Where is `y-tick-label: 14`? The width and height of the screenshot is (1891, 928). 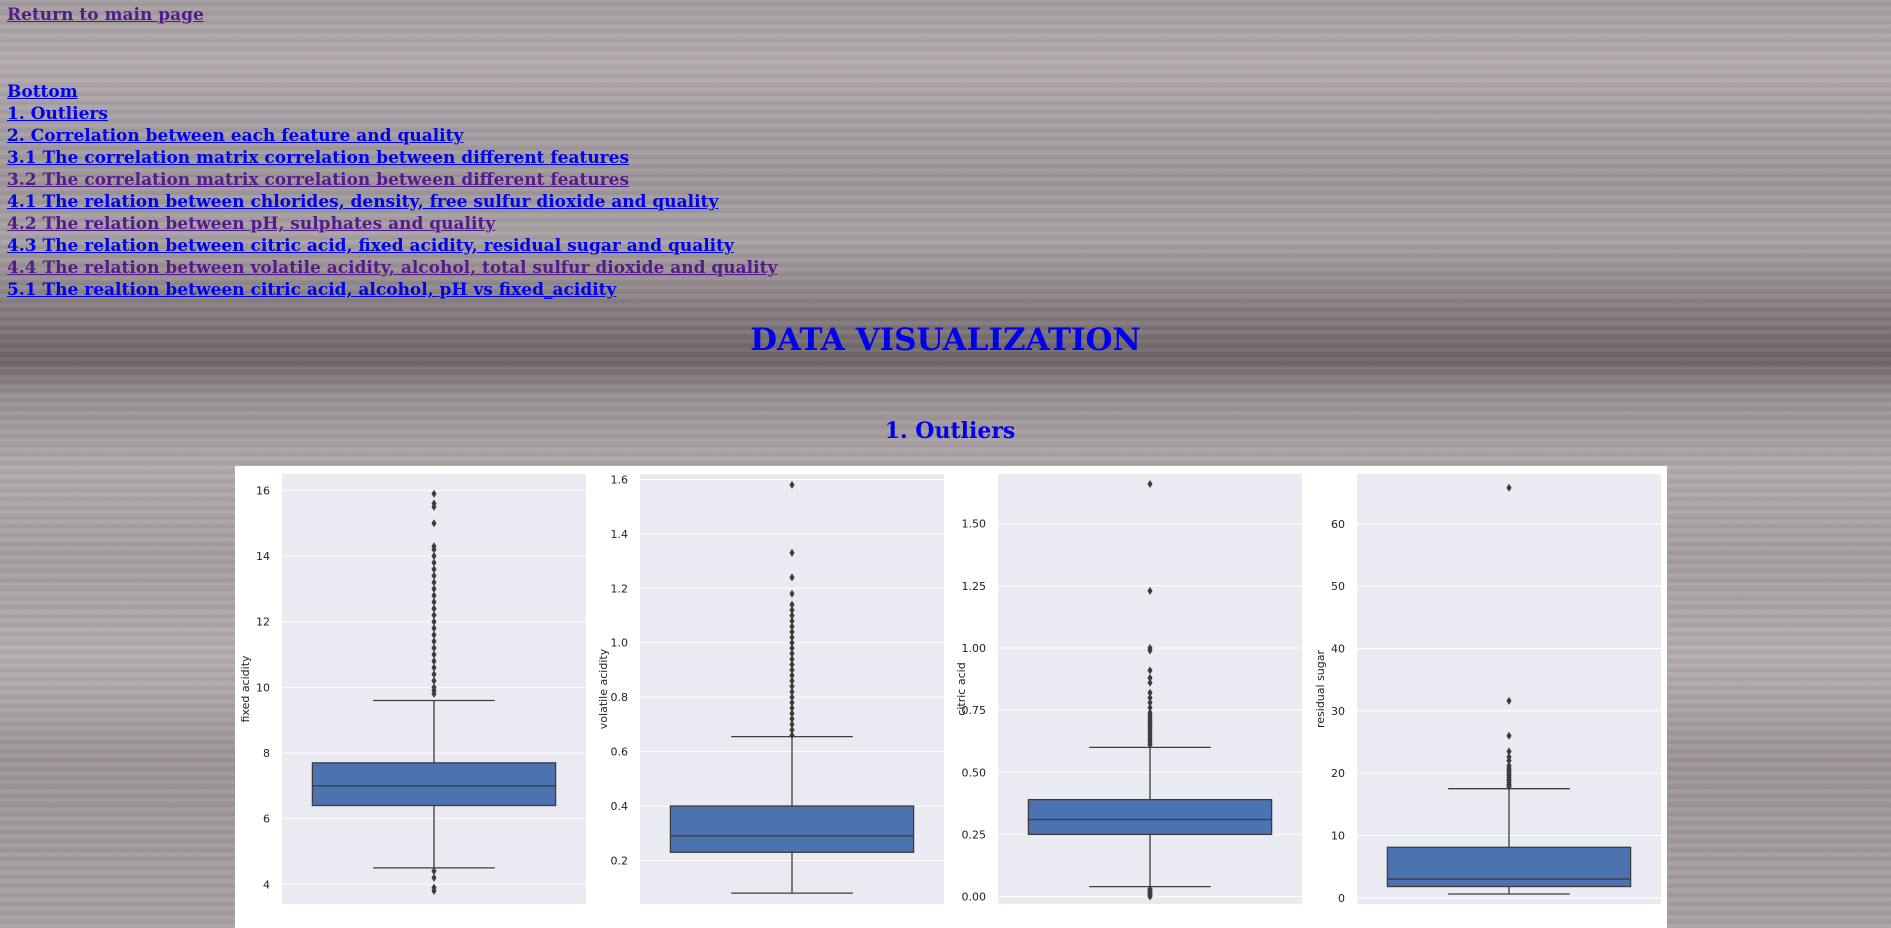
y-tick-label: 14 is located at coordinates (263, 556).